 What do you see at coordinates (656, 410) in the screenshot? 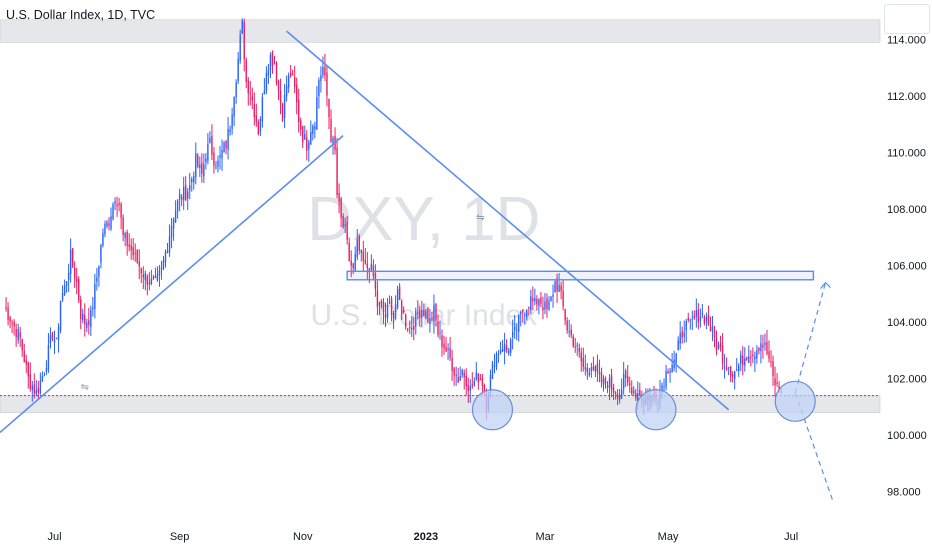
I see `support-test-circle` at bounding box center [656, 410].